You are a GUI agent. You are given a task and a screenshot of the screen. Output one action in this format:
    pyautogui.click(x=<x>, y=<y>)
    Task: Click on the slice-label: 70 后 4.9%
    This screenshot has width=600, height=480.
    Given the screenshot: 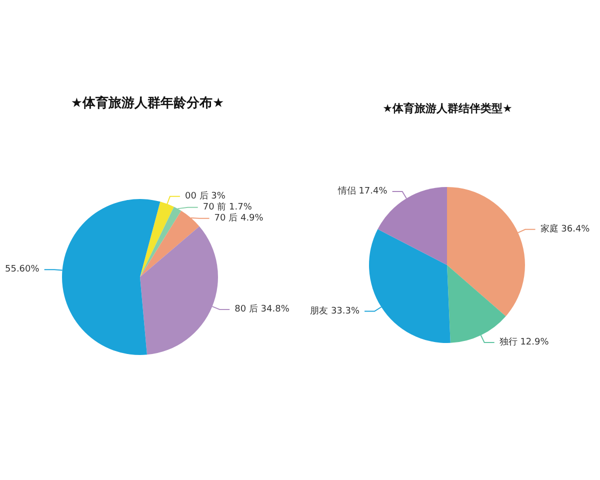 What is the action you would take?
    pyautogui.click(x=239, y=218)
    